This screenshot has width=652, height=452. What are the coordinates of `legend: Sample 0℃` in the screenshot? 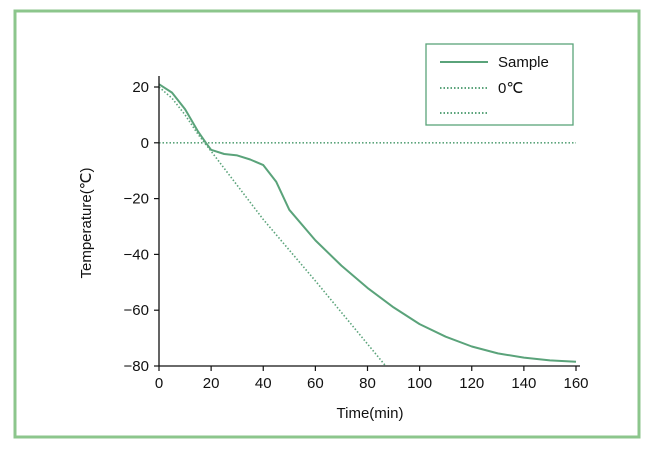 It's located at (499, 84).